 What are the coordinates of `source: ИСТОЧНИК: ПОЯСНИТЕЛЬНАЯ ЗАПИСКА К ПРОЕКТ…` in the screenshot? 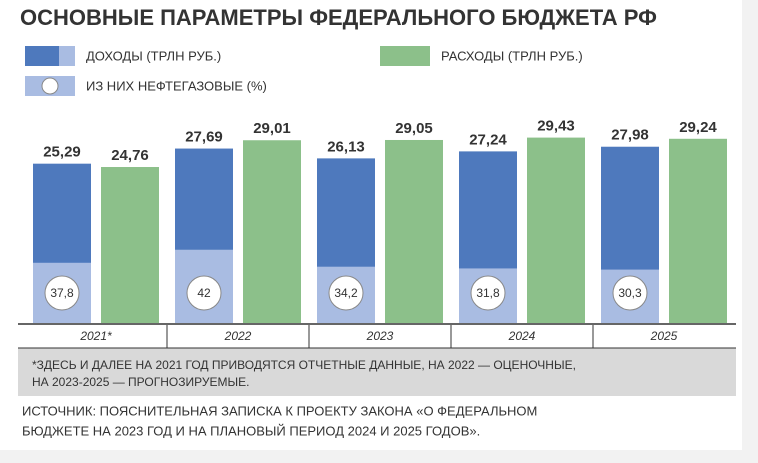 It's located at (279, 410).